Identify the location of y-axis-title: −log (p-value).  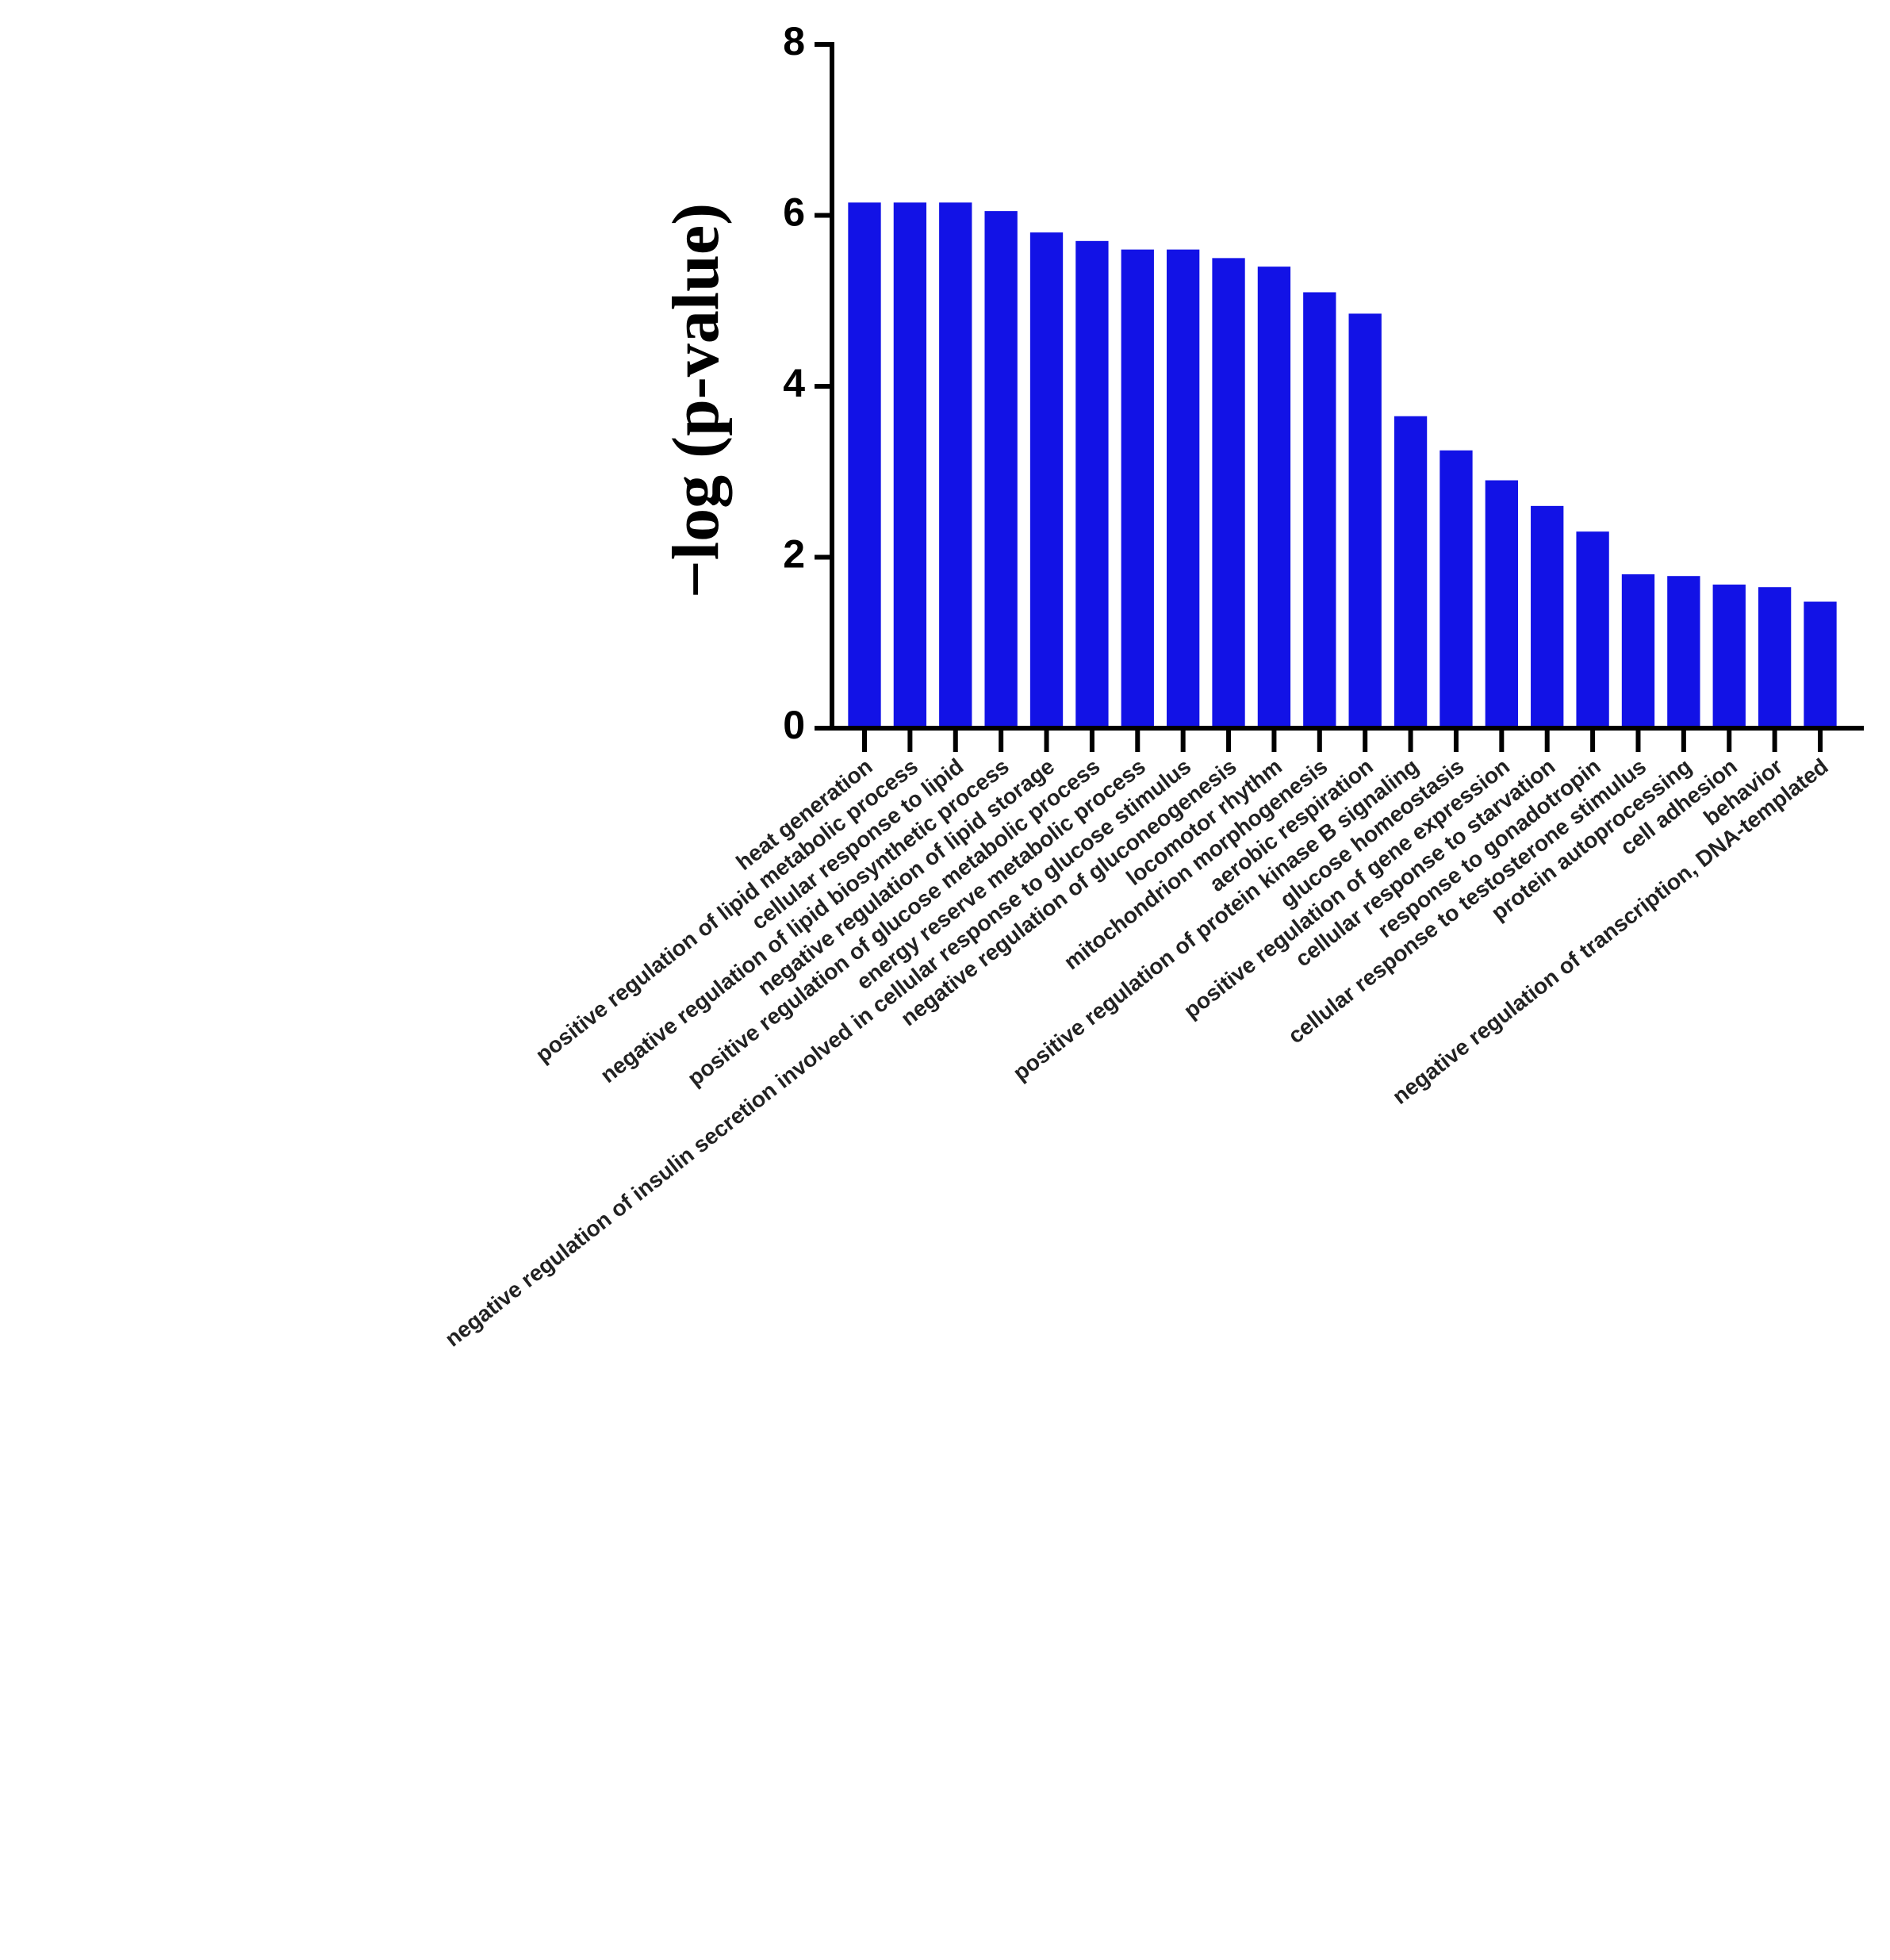
(696, 400).